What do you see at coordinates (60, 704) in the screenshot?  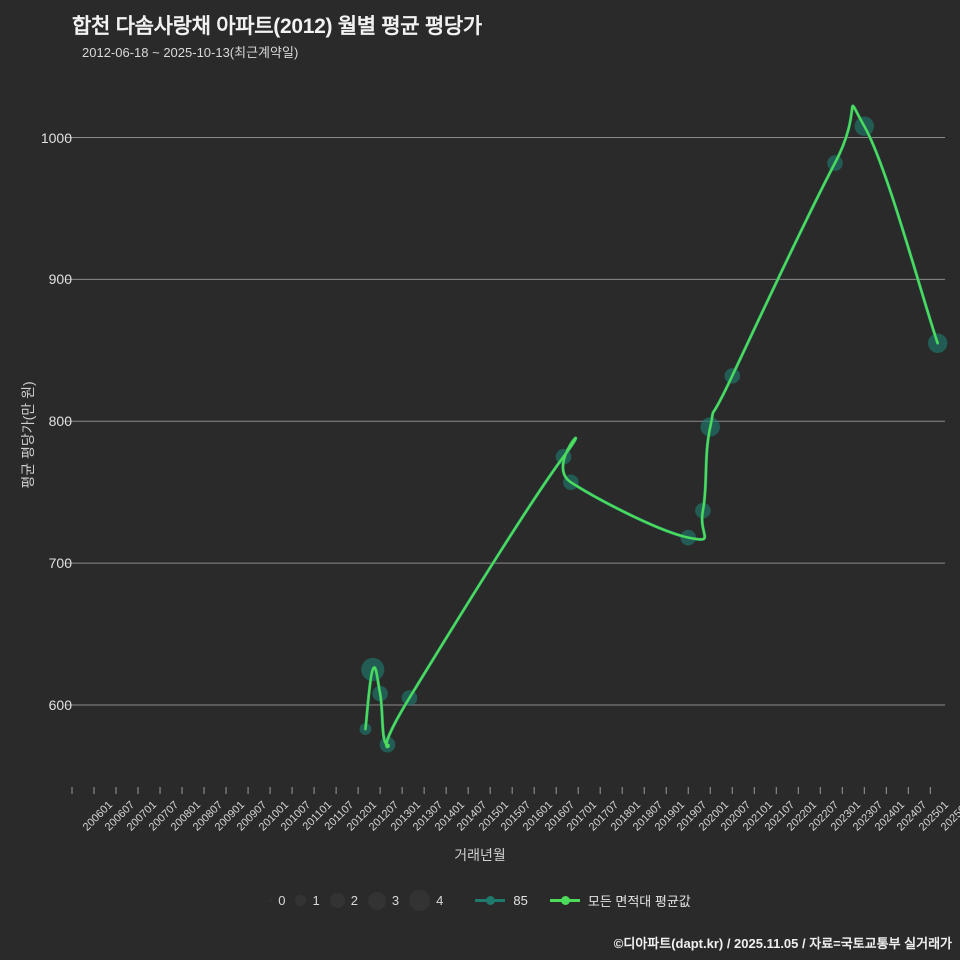 I see `y-axis-tick-label: 600` at bounding box center [60, 704].